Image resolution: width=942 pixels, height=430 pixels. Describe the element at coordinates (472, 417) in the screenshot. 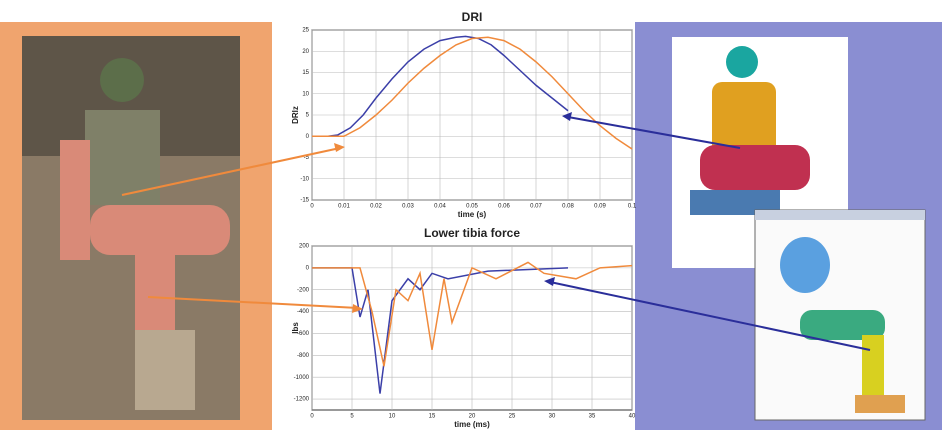

I see `x-tick-label: 20` at that location.